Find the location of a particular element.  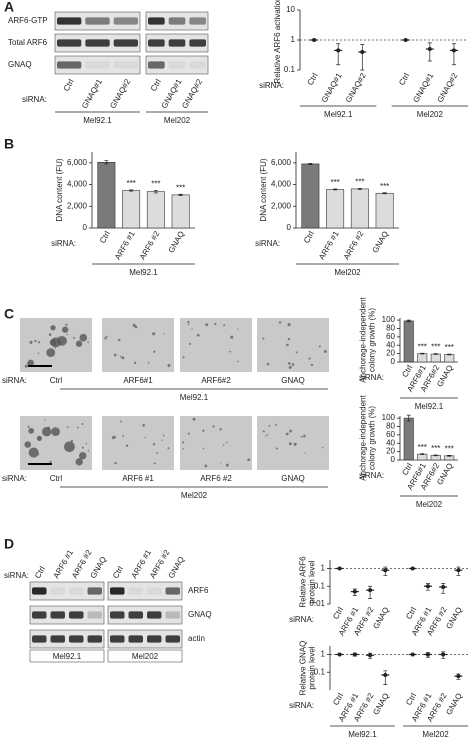

x-tick-label: GNAQ is located at coordinates (381, 242).